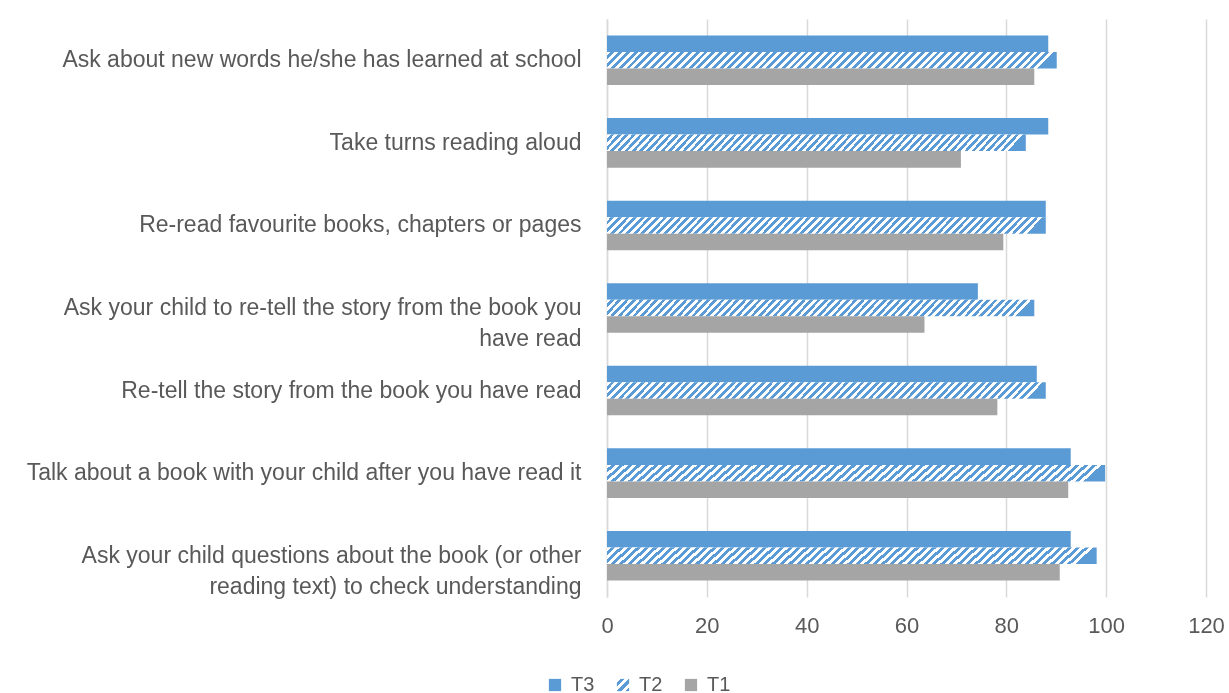 The height and width of the screenshot is (693, 1229). What do you see at coordinates (360, 224) in the screenshot?
I see `y-tick-label: Re-read favourite books, chapters or pages` at bounding box center [360, 224].